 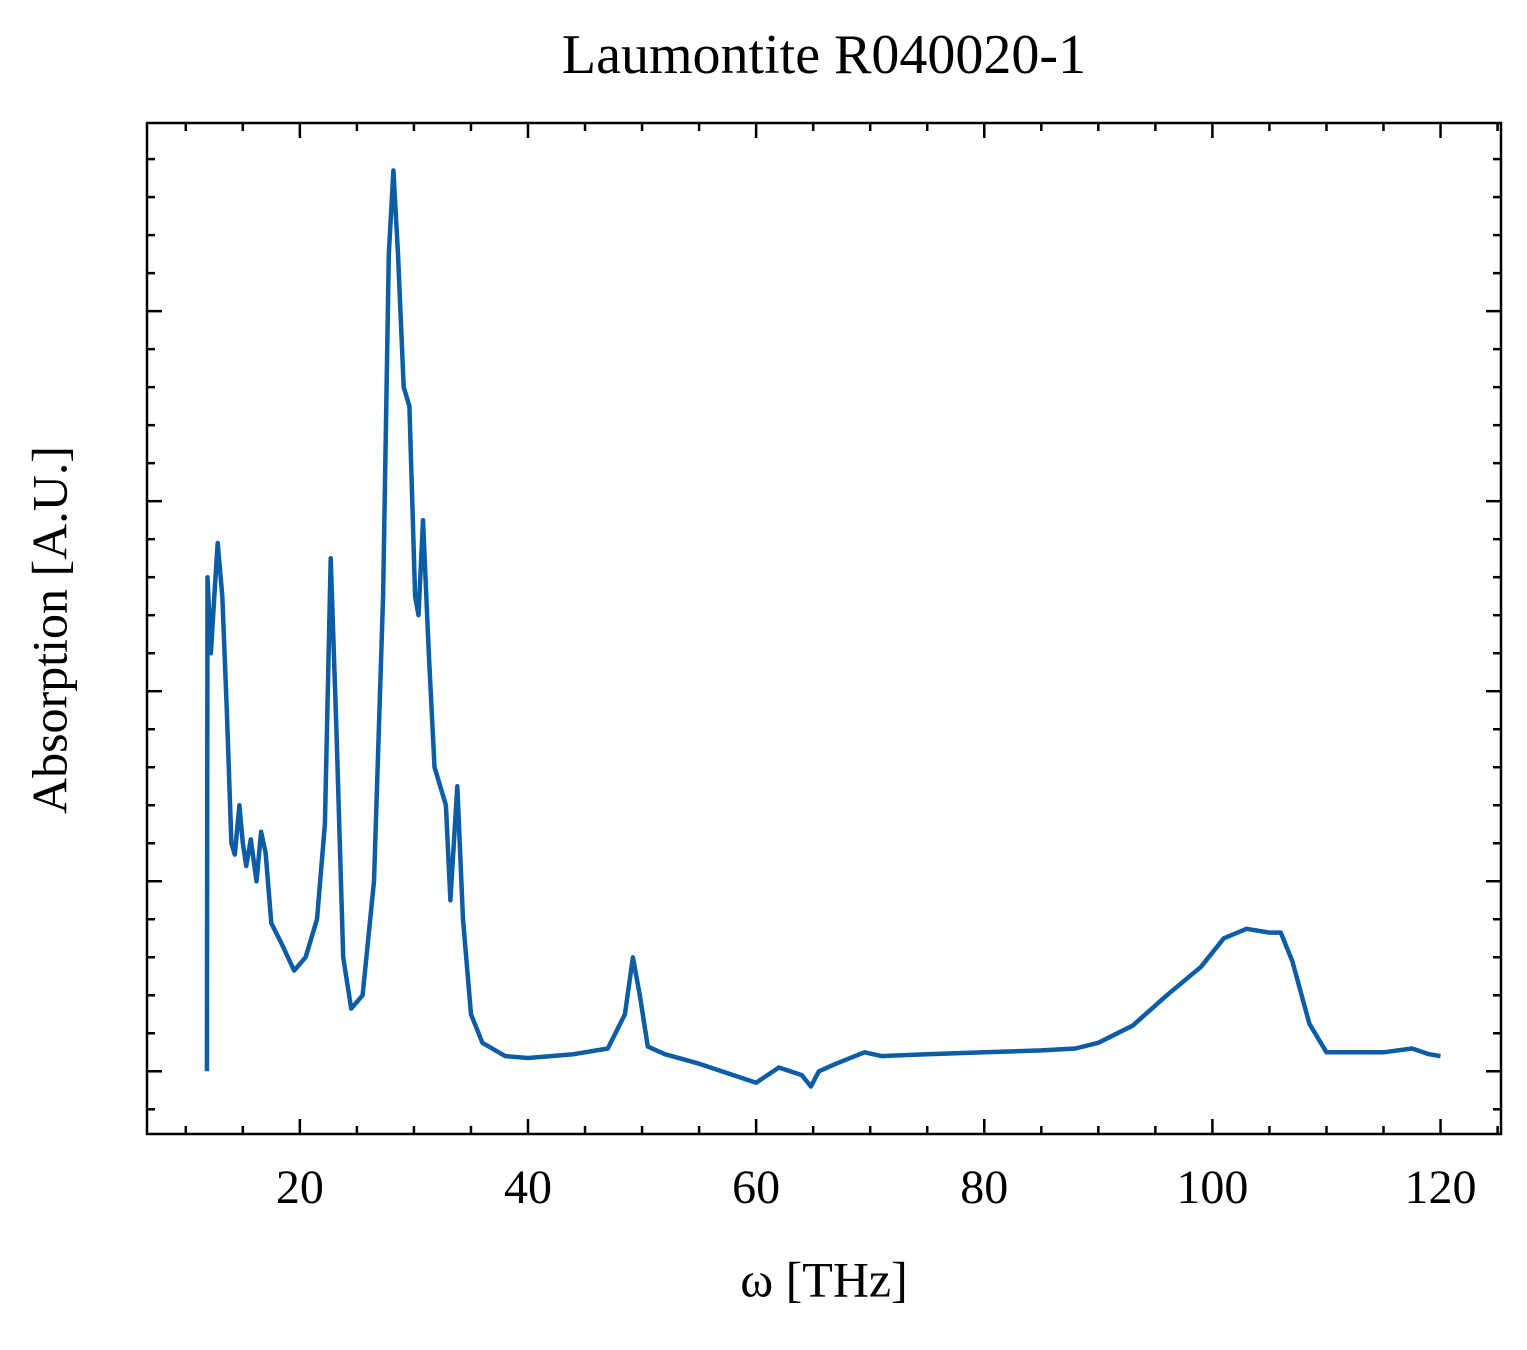 I want to click on x-tick-label: 80, so click(x=984, y=1187).